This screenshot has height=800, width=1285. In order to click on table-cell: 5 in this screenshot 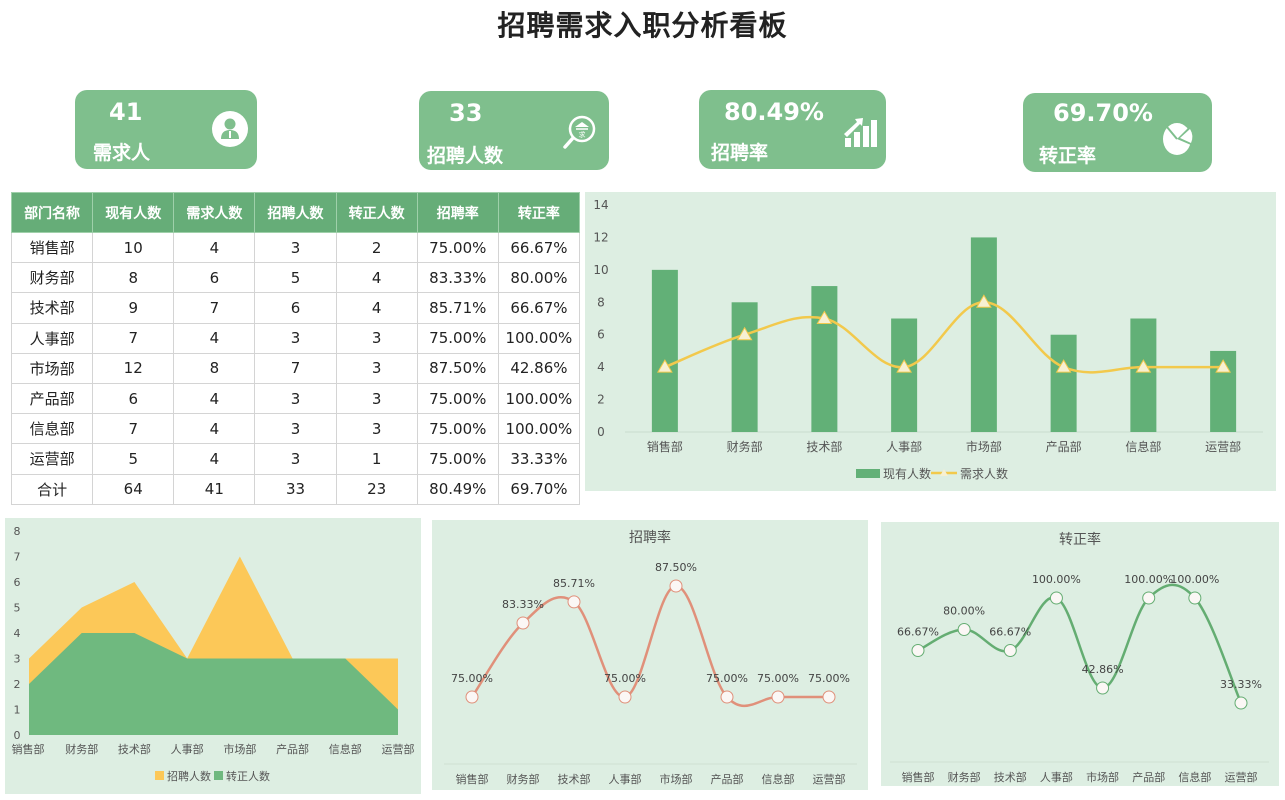, I will do `click(295, 278)`.